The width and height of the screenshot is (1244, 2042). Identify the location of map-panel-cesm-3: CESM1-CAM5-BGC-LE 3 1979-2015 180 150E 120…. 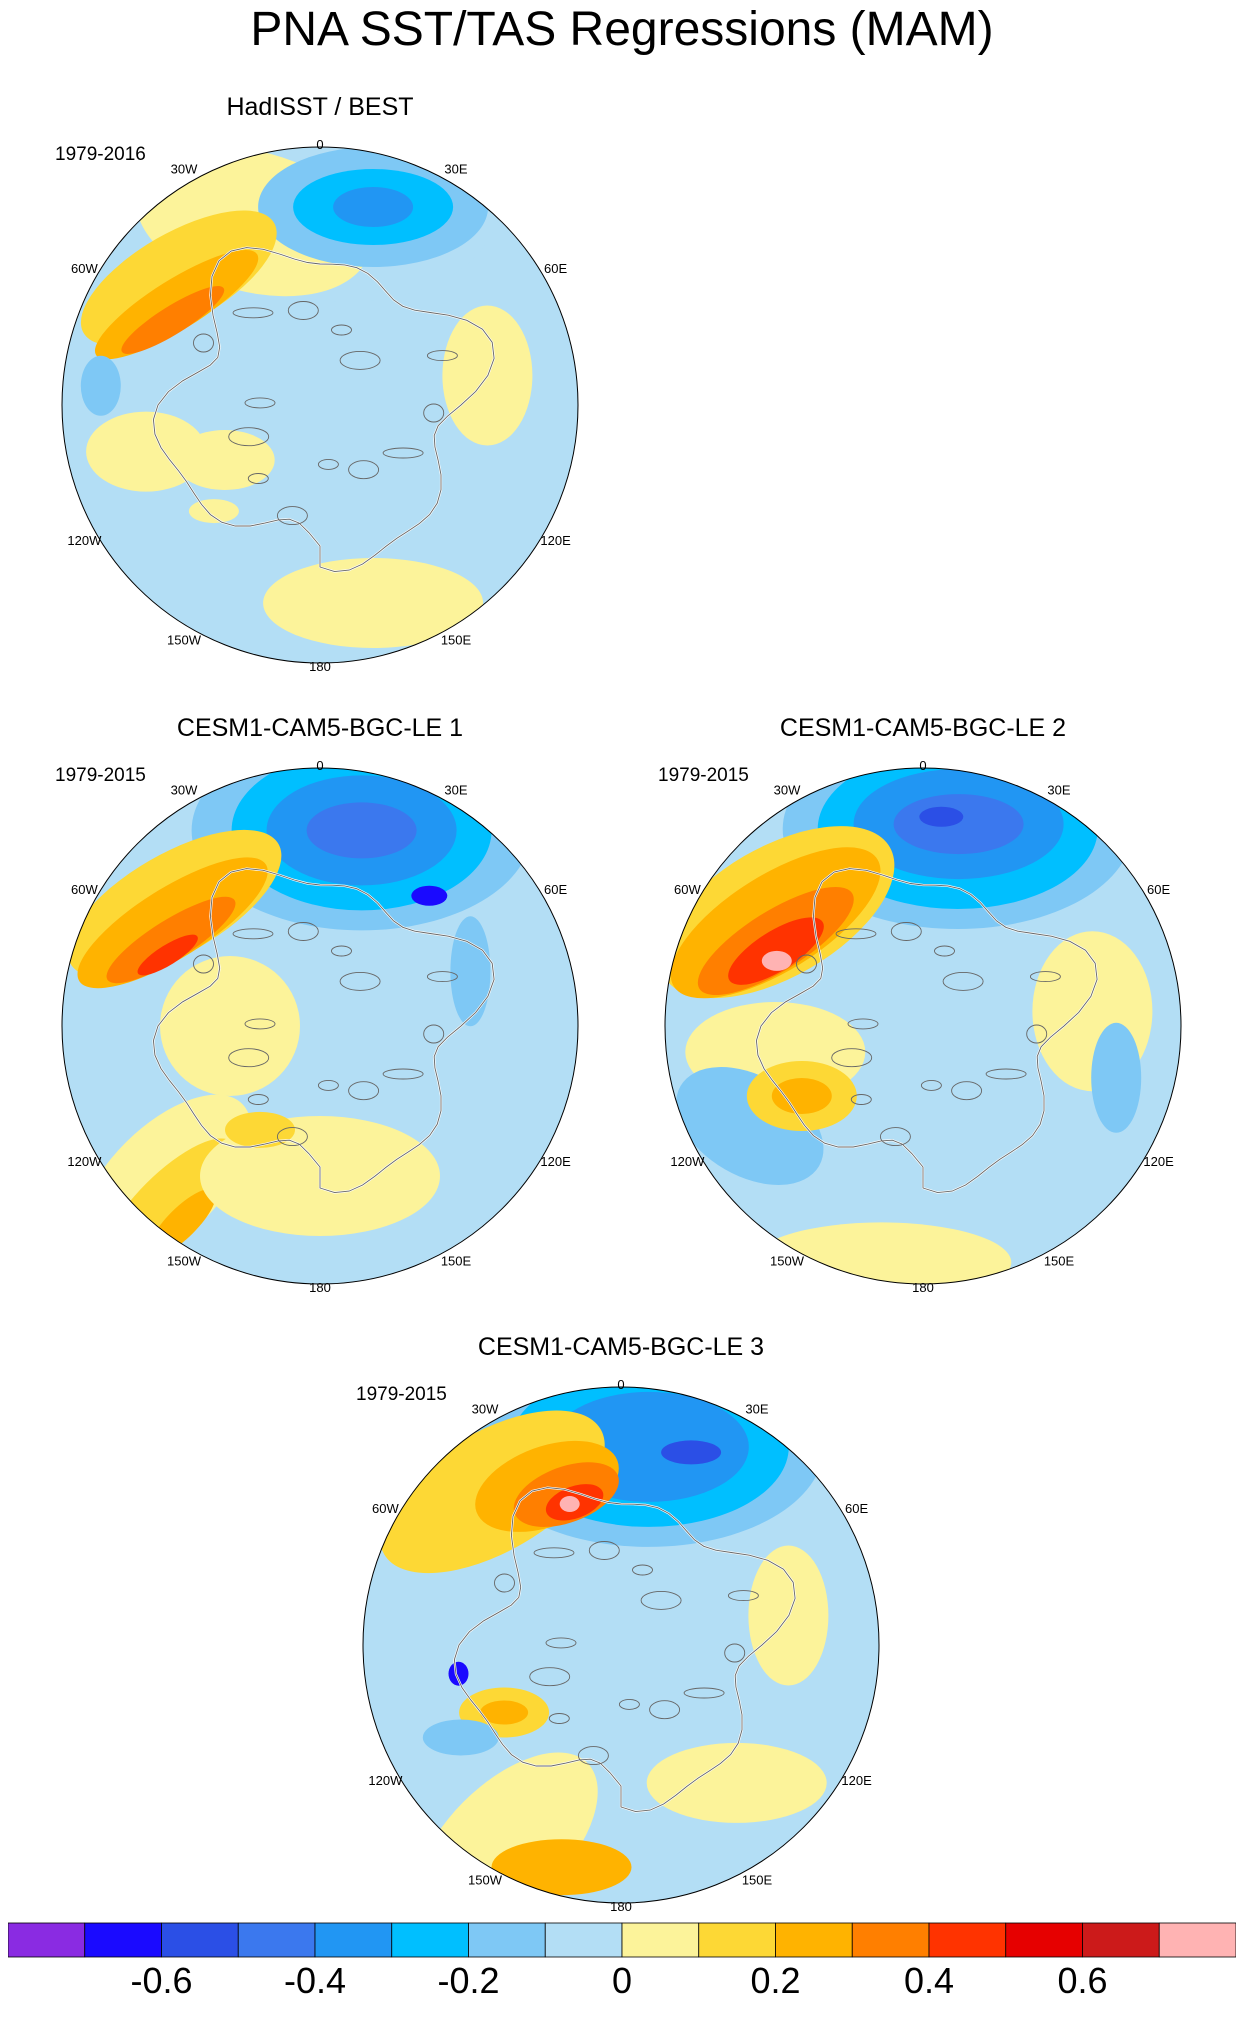
(621, 1632).